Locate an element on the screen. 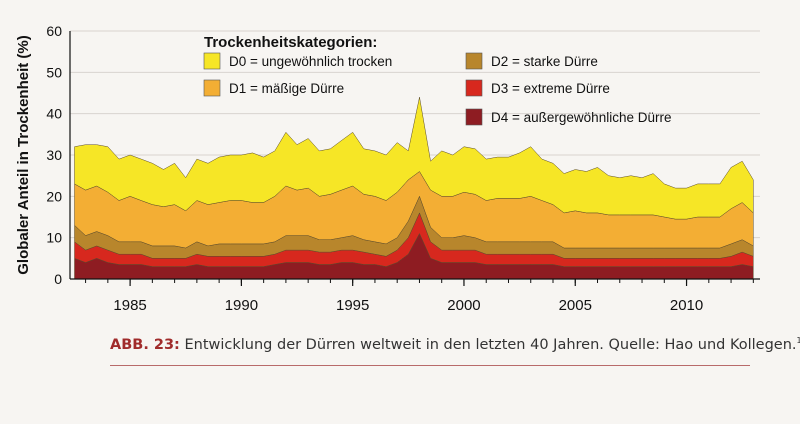  y-tick-label: 10 is located at coordinates (54, 238).